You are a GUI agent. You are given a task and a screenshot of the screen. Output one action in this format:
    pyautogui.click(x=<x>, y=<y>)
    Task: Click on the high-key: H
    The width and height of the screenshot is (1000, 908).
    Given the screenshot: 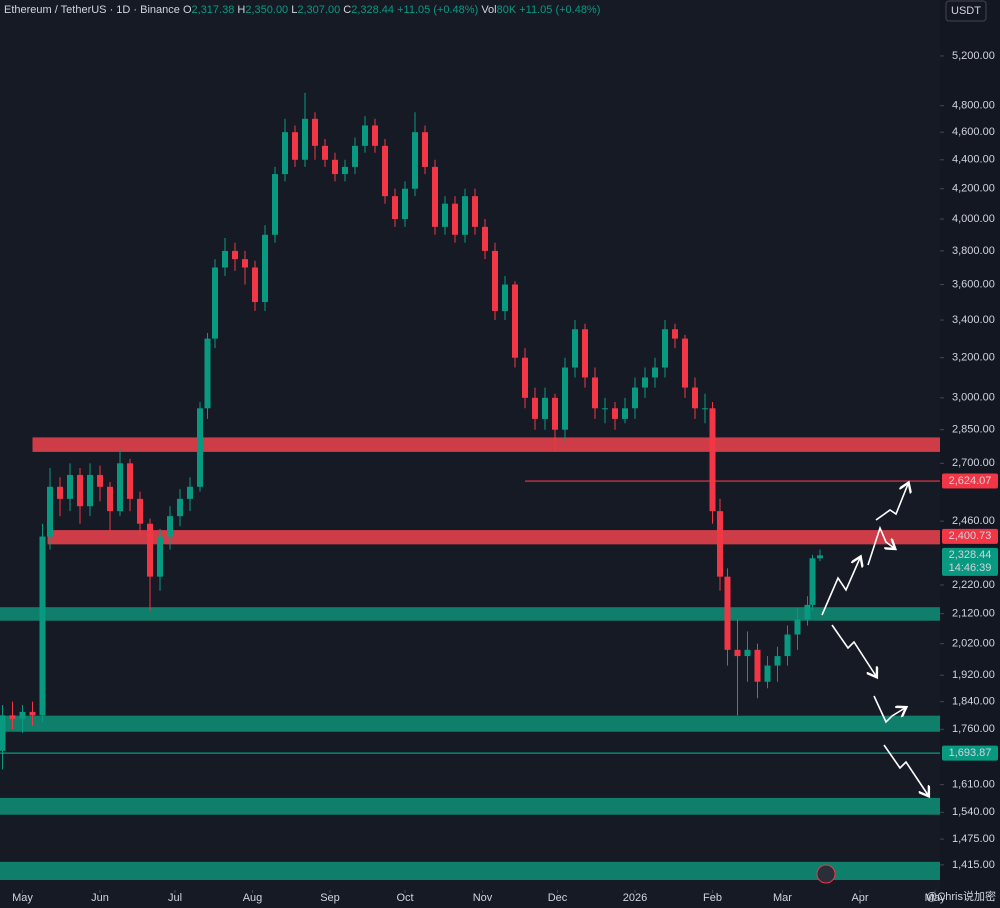 What is the action you would take?
    pyautogui.click(x=241, y=10)
    